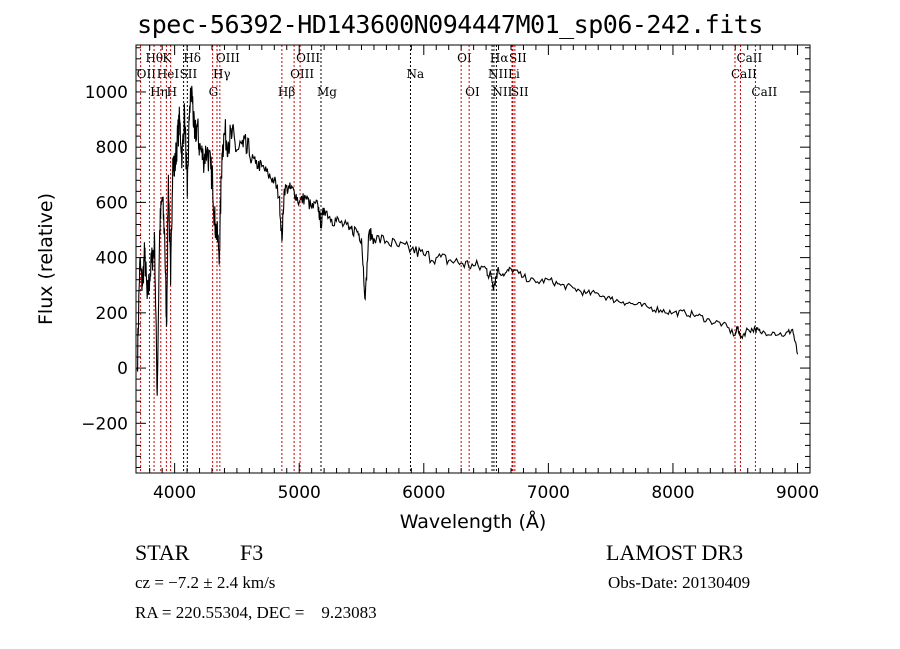  Describe the element at coordinates (214, 92) in the screenshot. I see `line-label: G` at that location.